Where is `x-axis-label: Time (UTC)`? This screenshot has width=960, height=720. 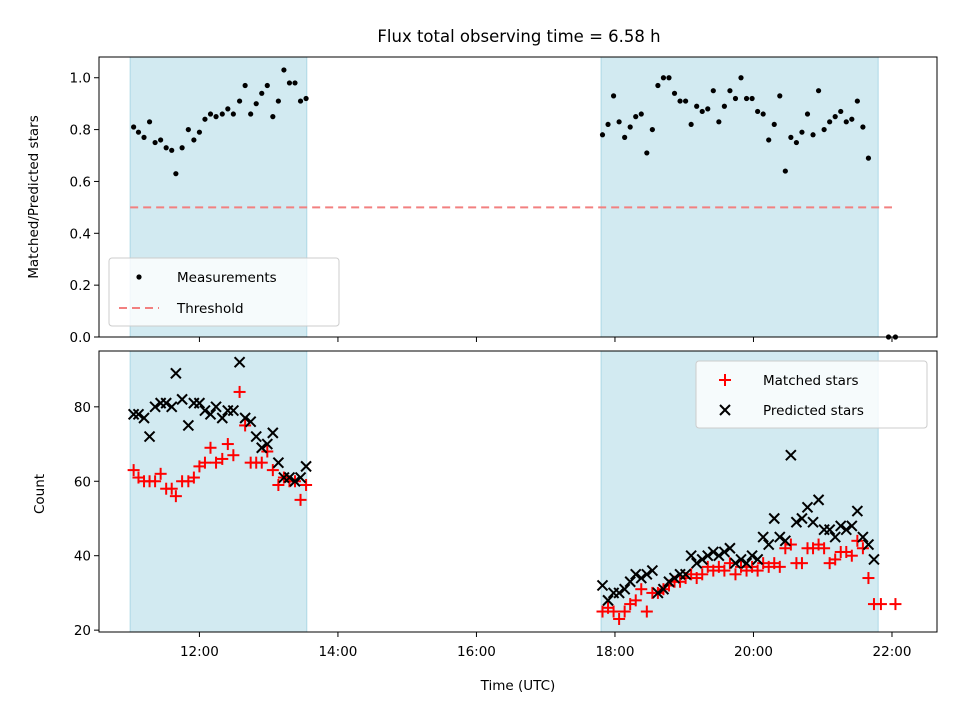
x-axis-label: Time (UTC) is located at coordinates (518, 686).